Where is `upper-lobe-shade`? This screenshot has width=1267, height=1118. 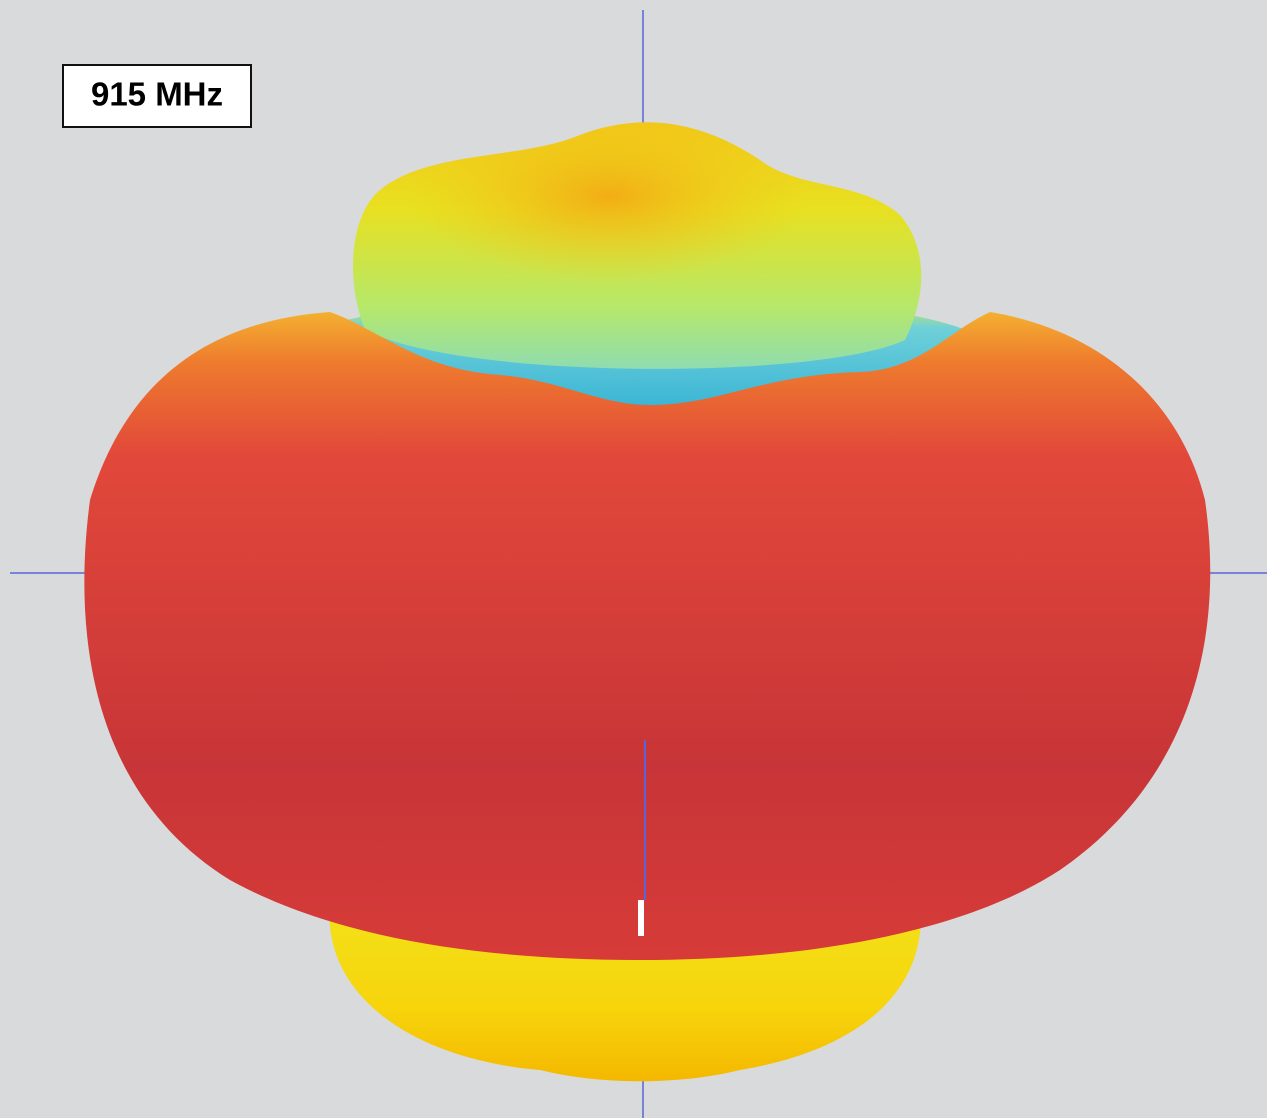 upper-lobe-shade is located at coordinates (637, 245).